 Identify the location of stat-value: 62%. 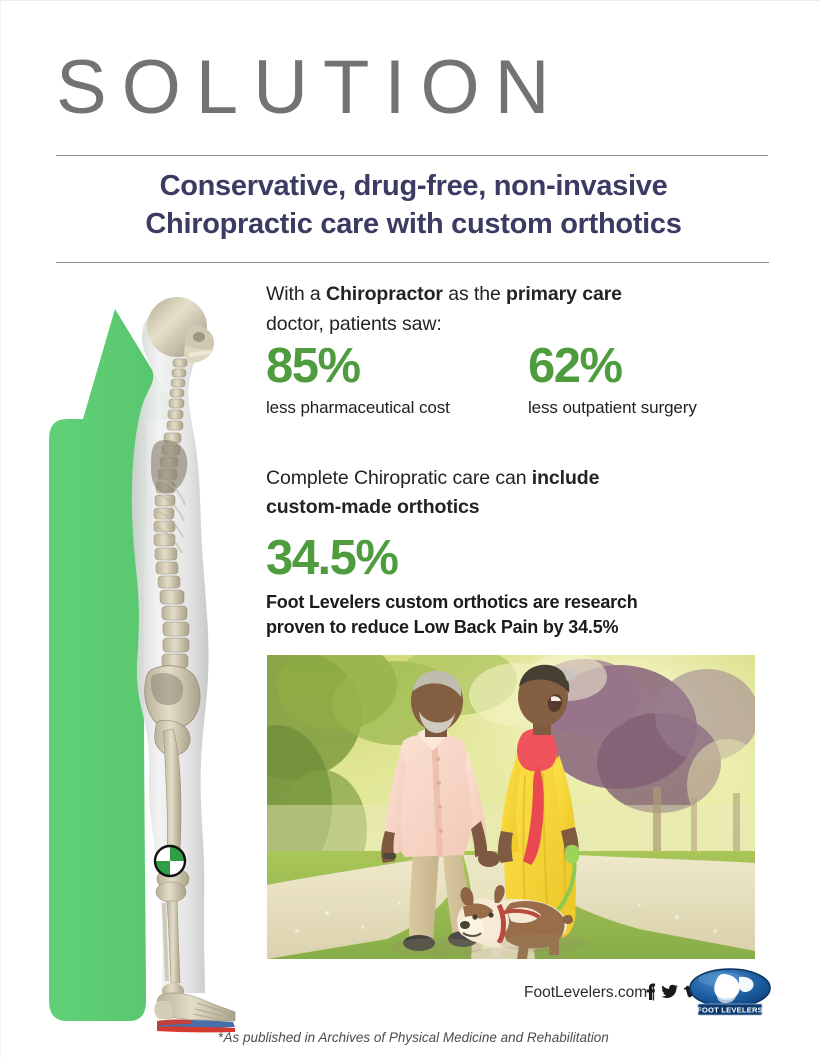
(575, 366).